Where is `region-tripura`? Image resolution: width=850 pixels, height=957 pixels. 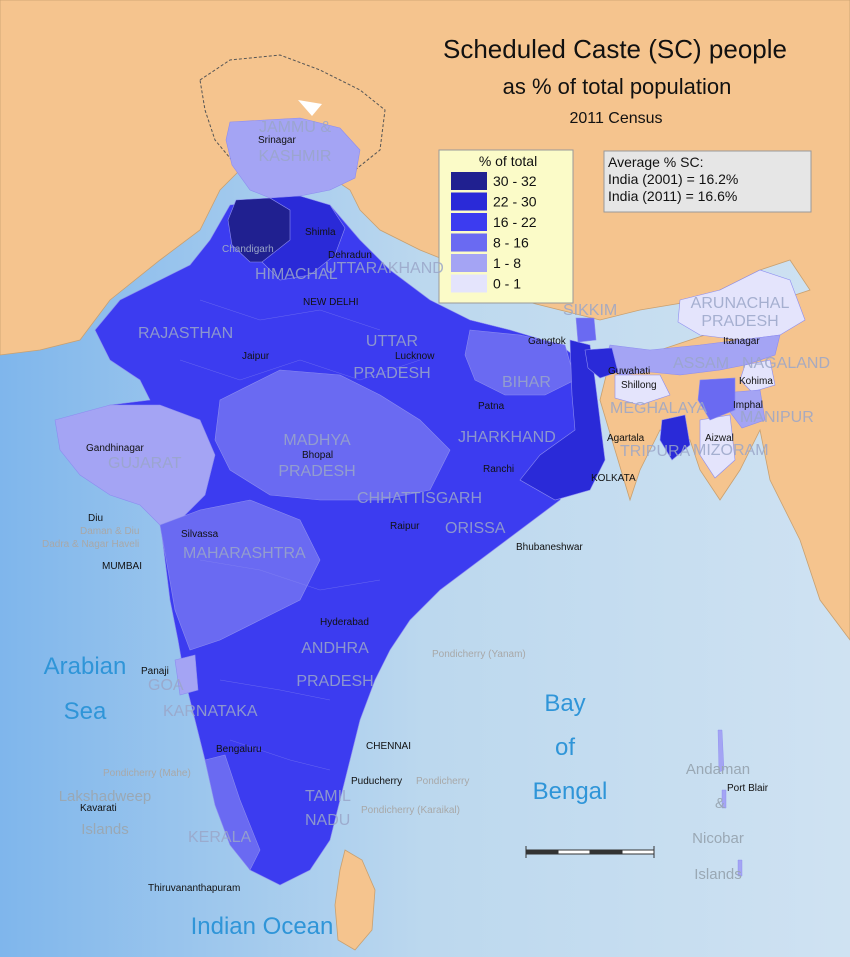 region-tripura is located at coordinates (675, 437).